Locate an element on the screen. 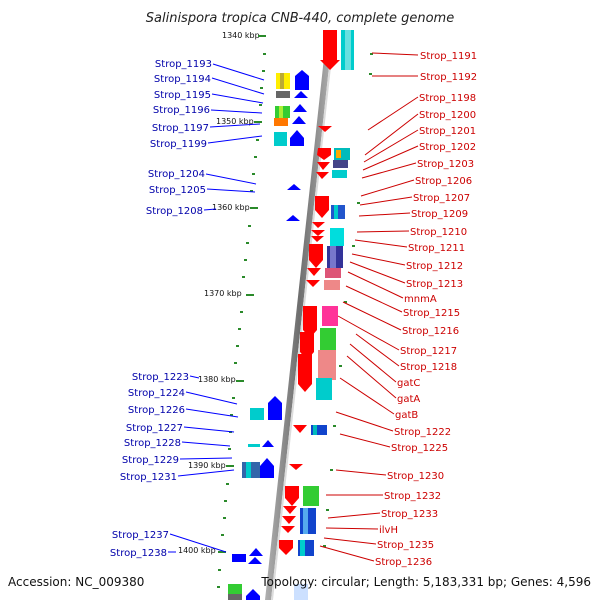 The width and height of the screenshot is (600, 600). ruler-label: 1390 kbp is located at coordinates (207, 465).